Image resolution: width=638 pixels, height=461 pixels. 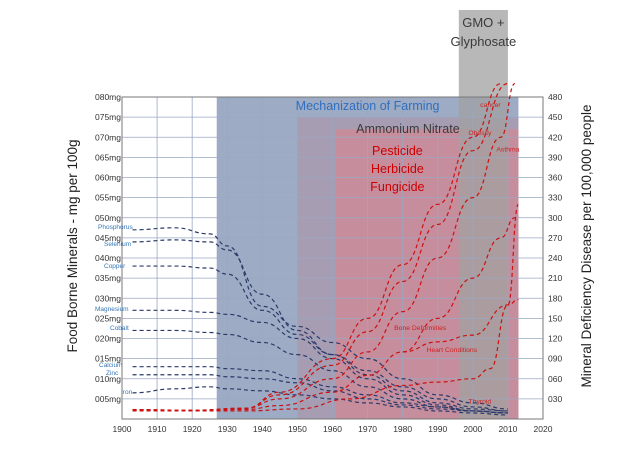 What do you see at coordinates (507, 429) in the screenshot?
I see `x-tick-label: 2010` at bounding box center [507, 429].